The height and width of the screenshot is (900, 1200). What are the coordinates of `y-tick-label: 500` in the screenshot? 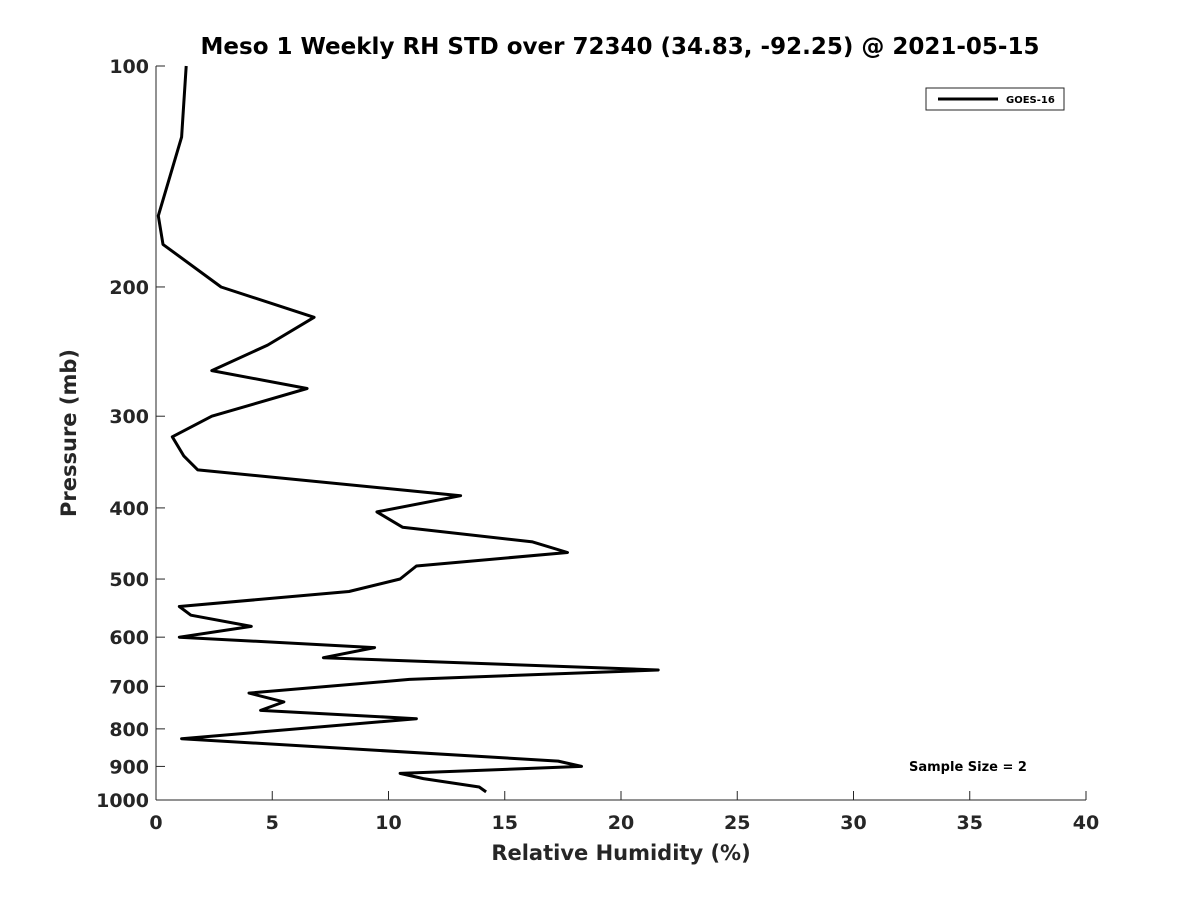 It's located at (129, 580).